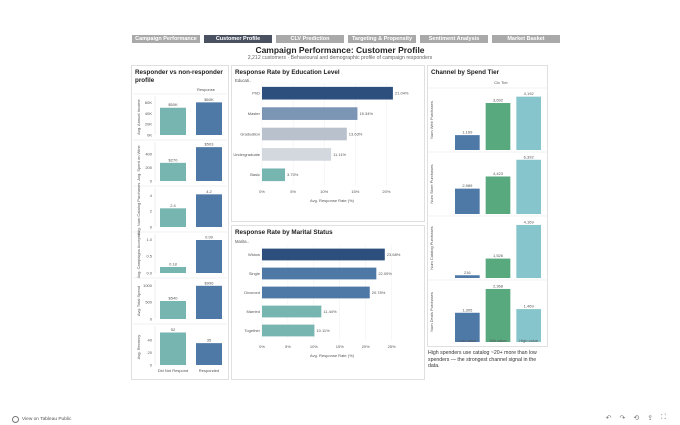 This screenshot has width=680, height=425. What do you see at coordinates (487, 364) in the screenshot?
I see `insight-panel` at bounding box center [487, 364].